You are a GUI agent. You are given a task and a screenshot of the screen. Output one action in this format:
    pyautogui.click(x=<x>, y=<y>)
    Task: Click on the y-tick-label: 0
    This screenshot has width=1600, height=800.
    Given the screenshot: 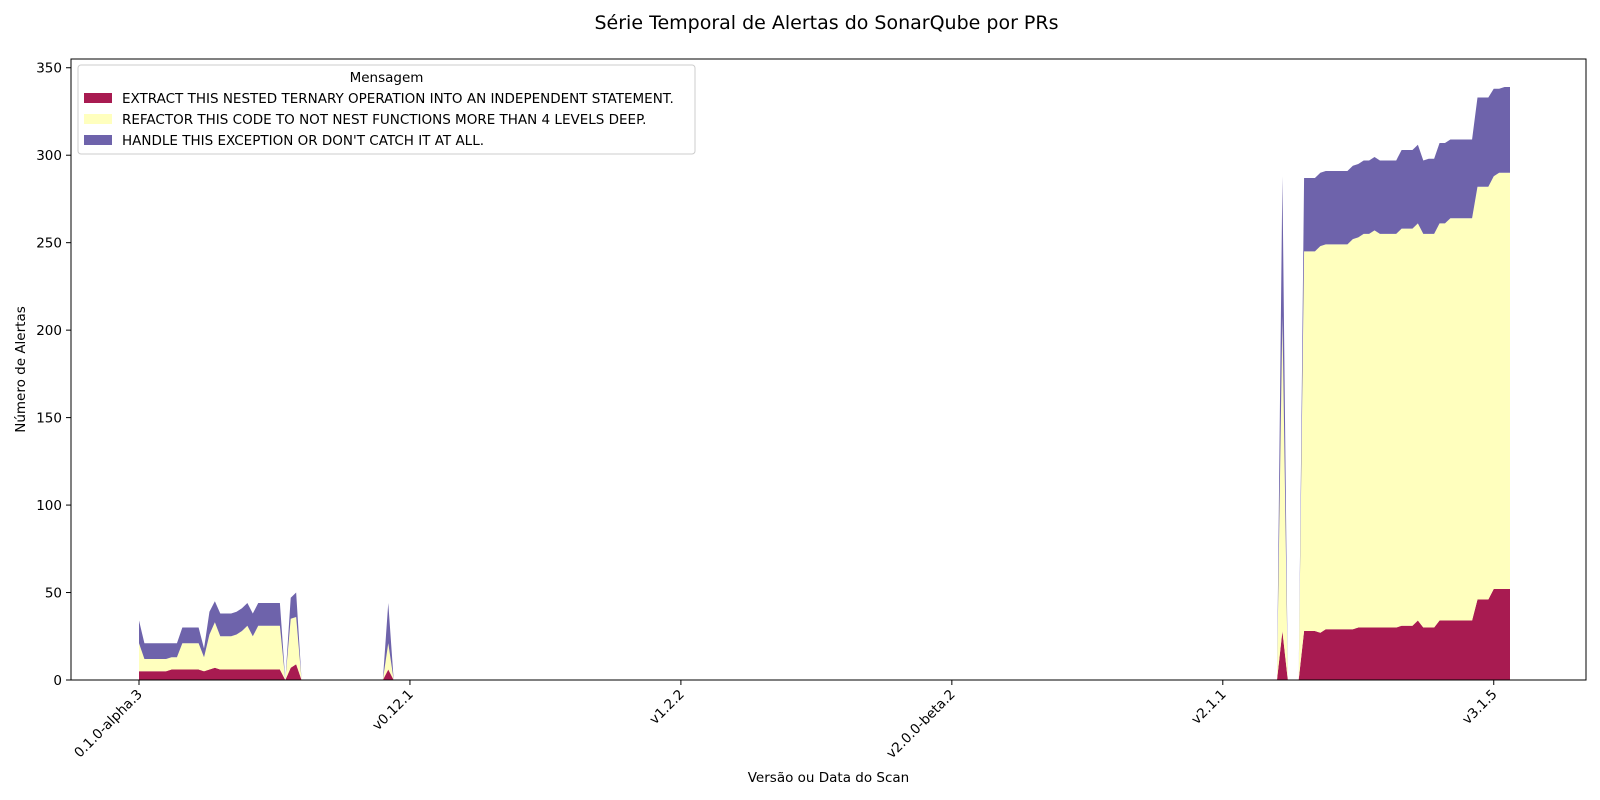 What is the action you would take?
    pyautogui.click(x=57, y=681)
    